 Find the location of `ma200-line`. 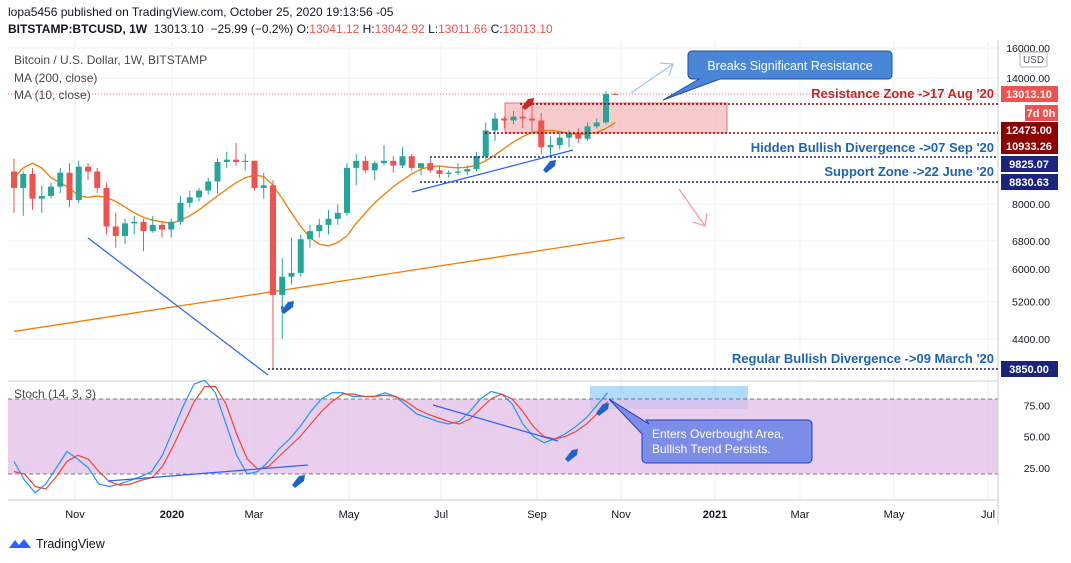

ma200-line is located at coordinates (319, 284).